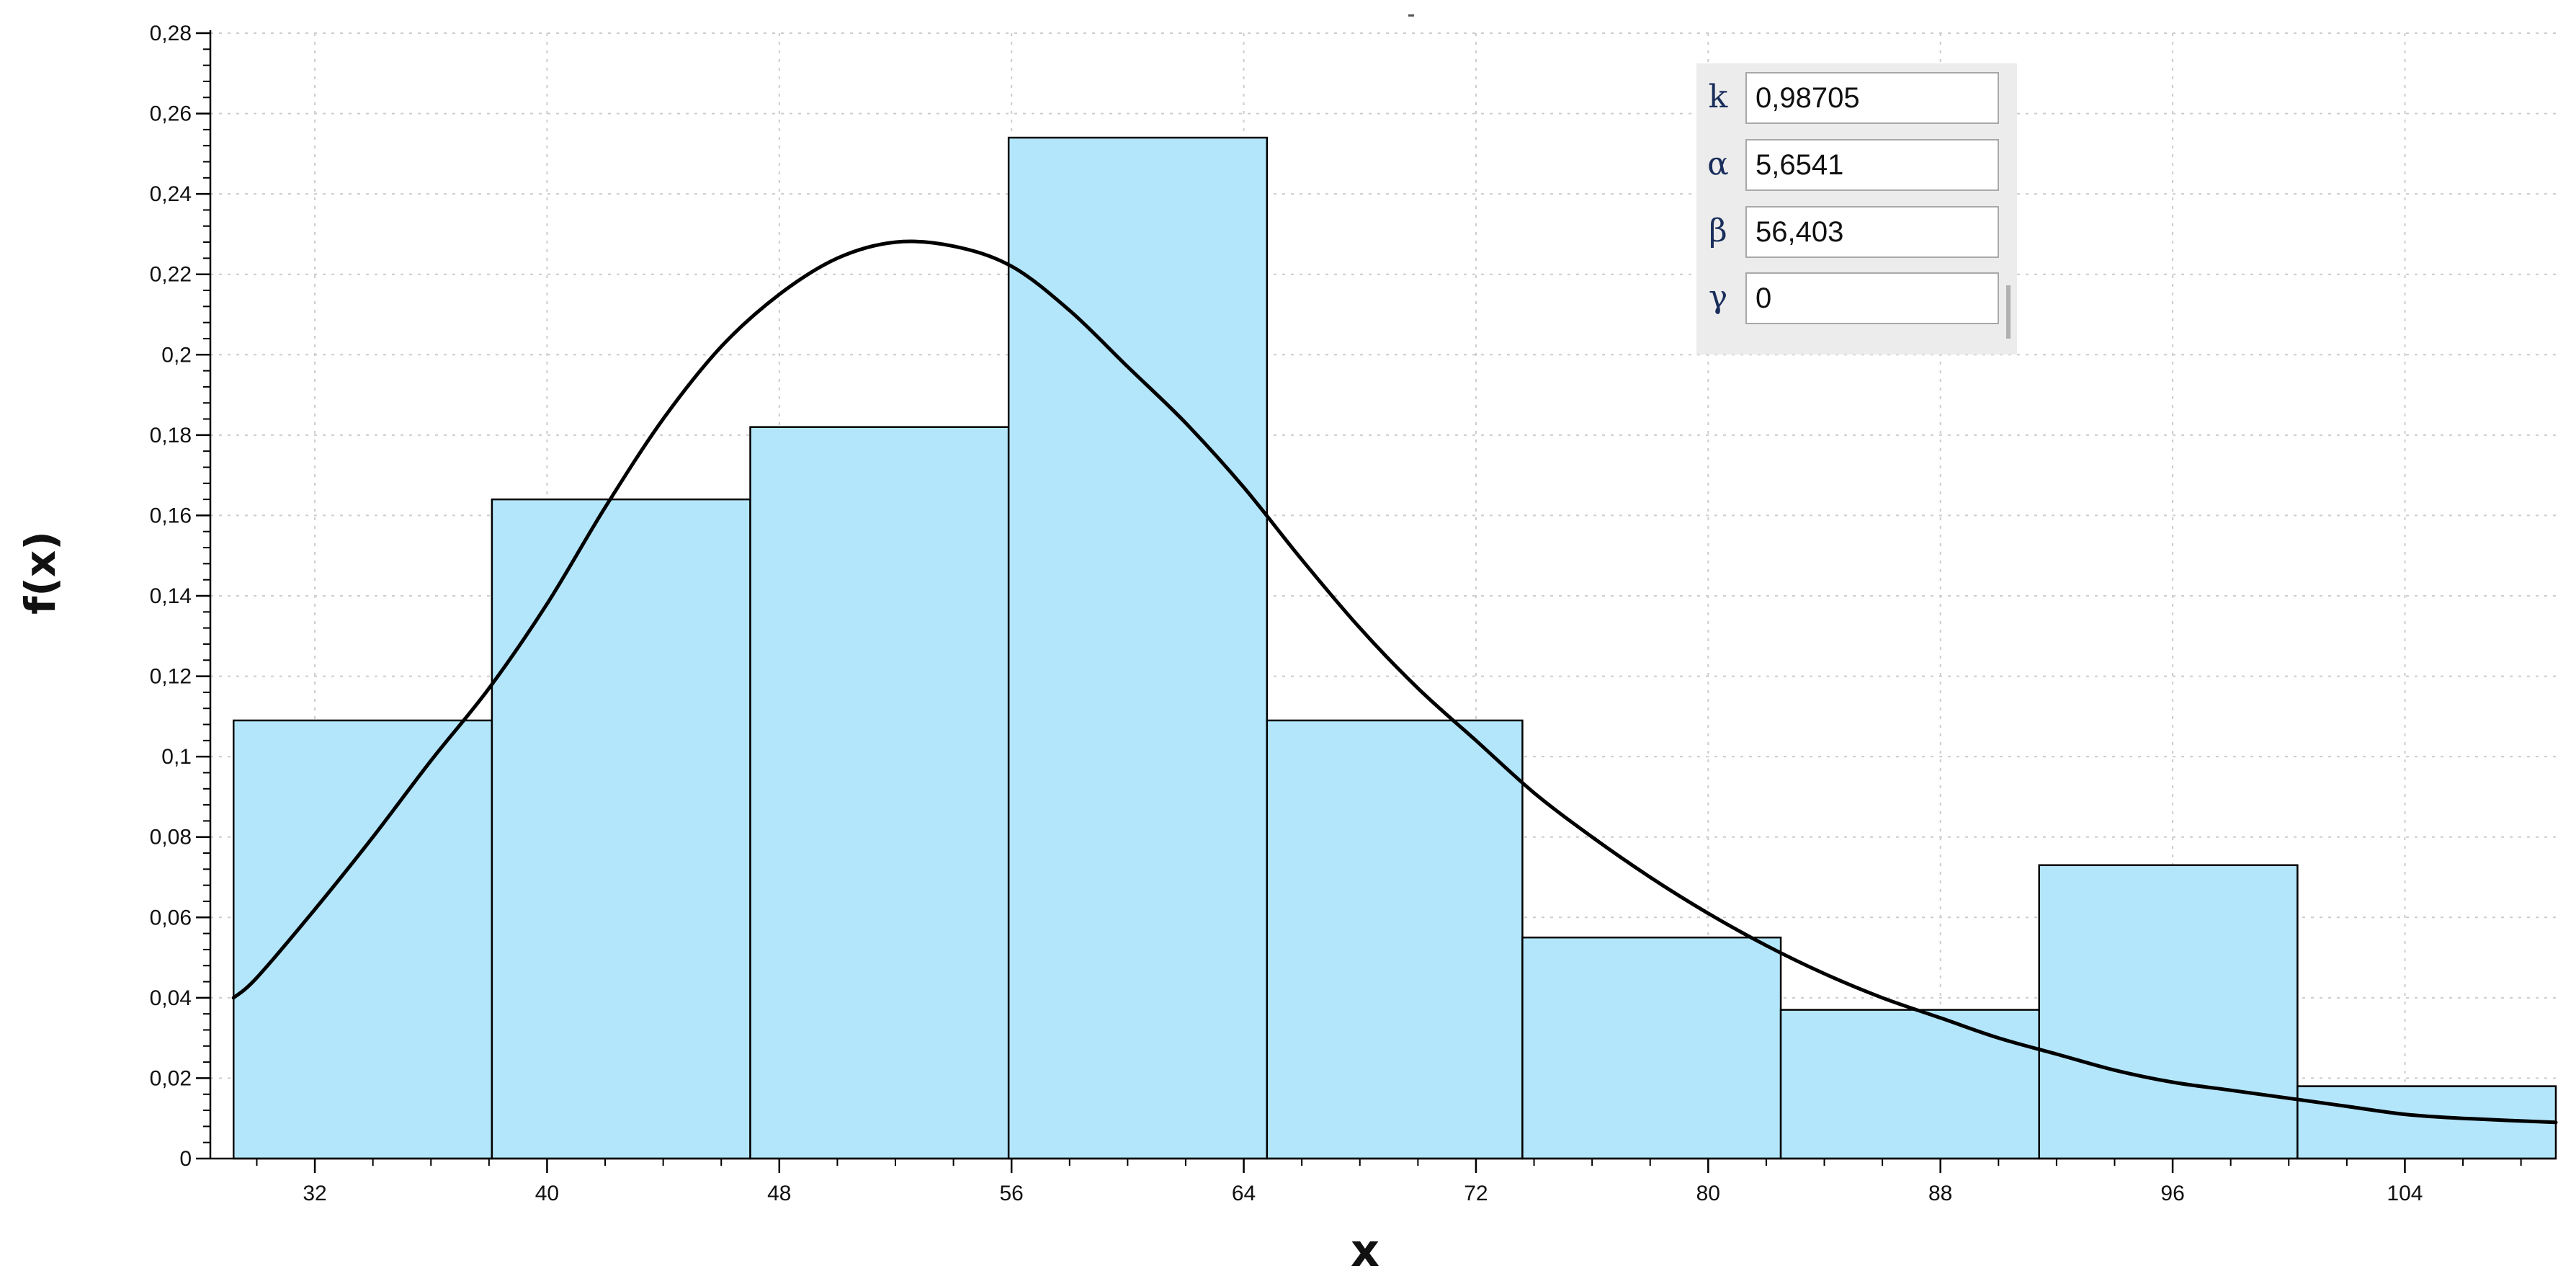 The width and height of the screenshot is (2576, 1276). I want to click on x-axis-ticks: 32 40 48 56 64 72 80 88 96 104, so click(1389, 1182).